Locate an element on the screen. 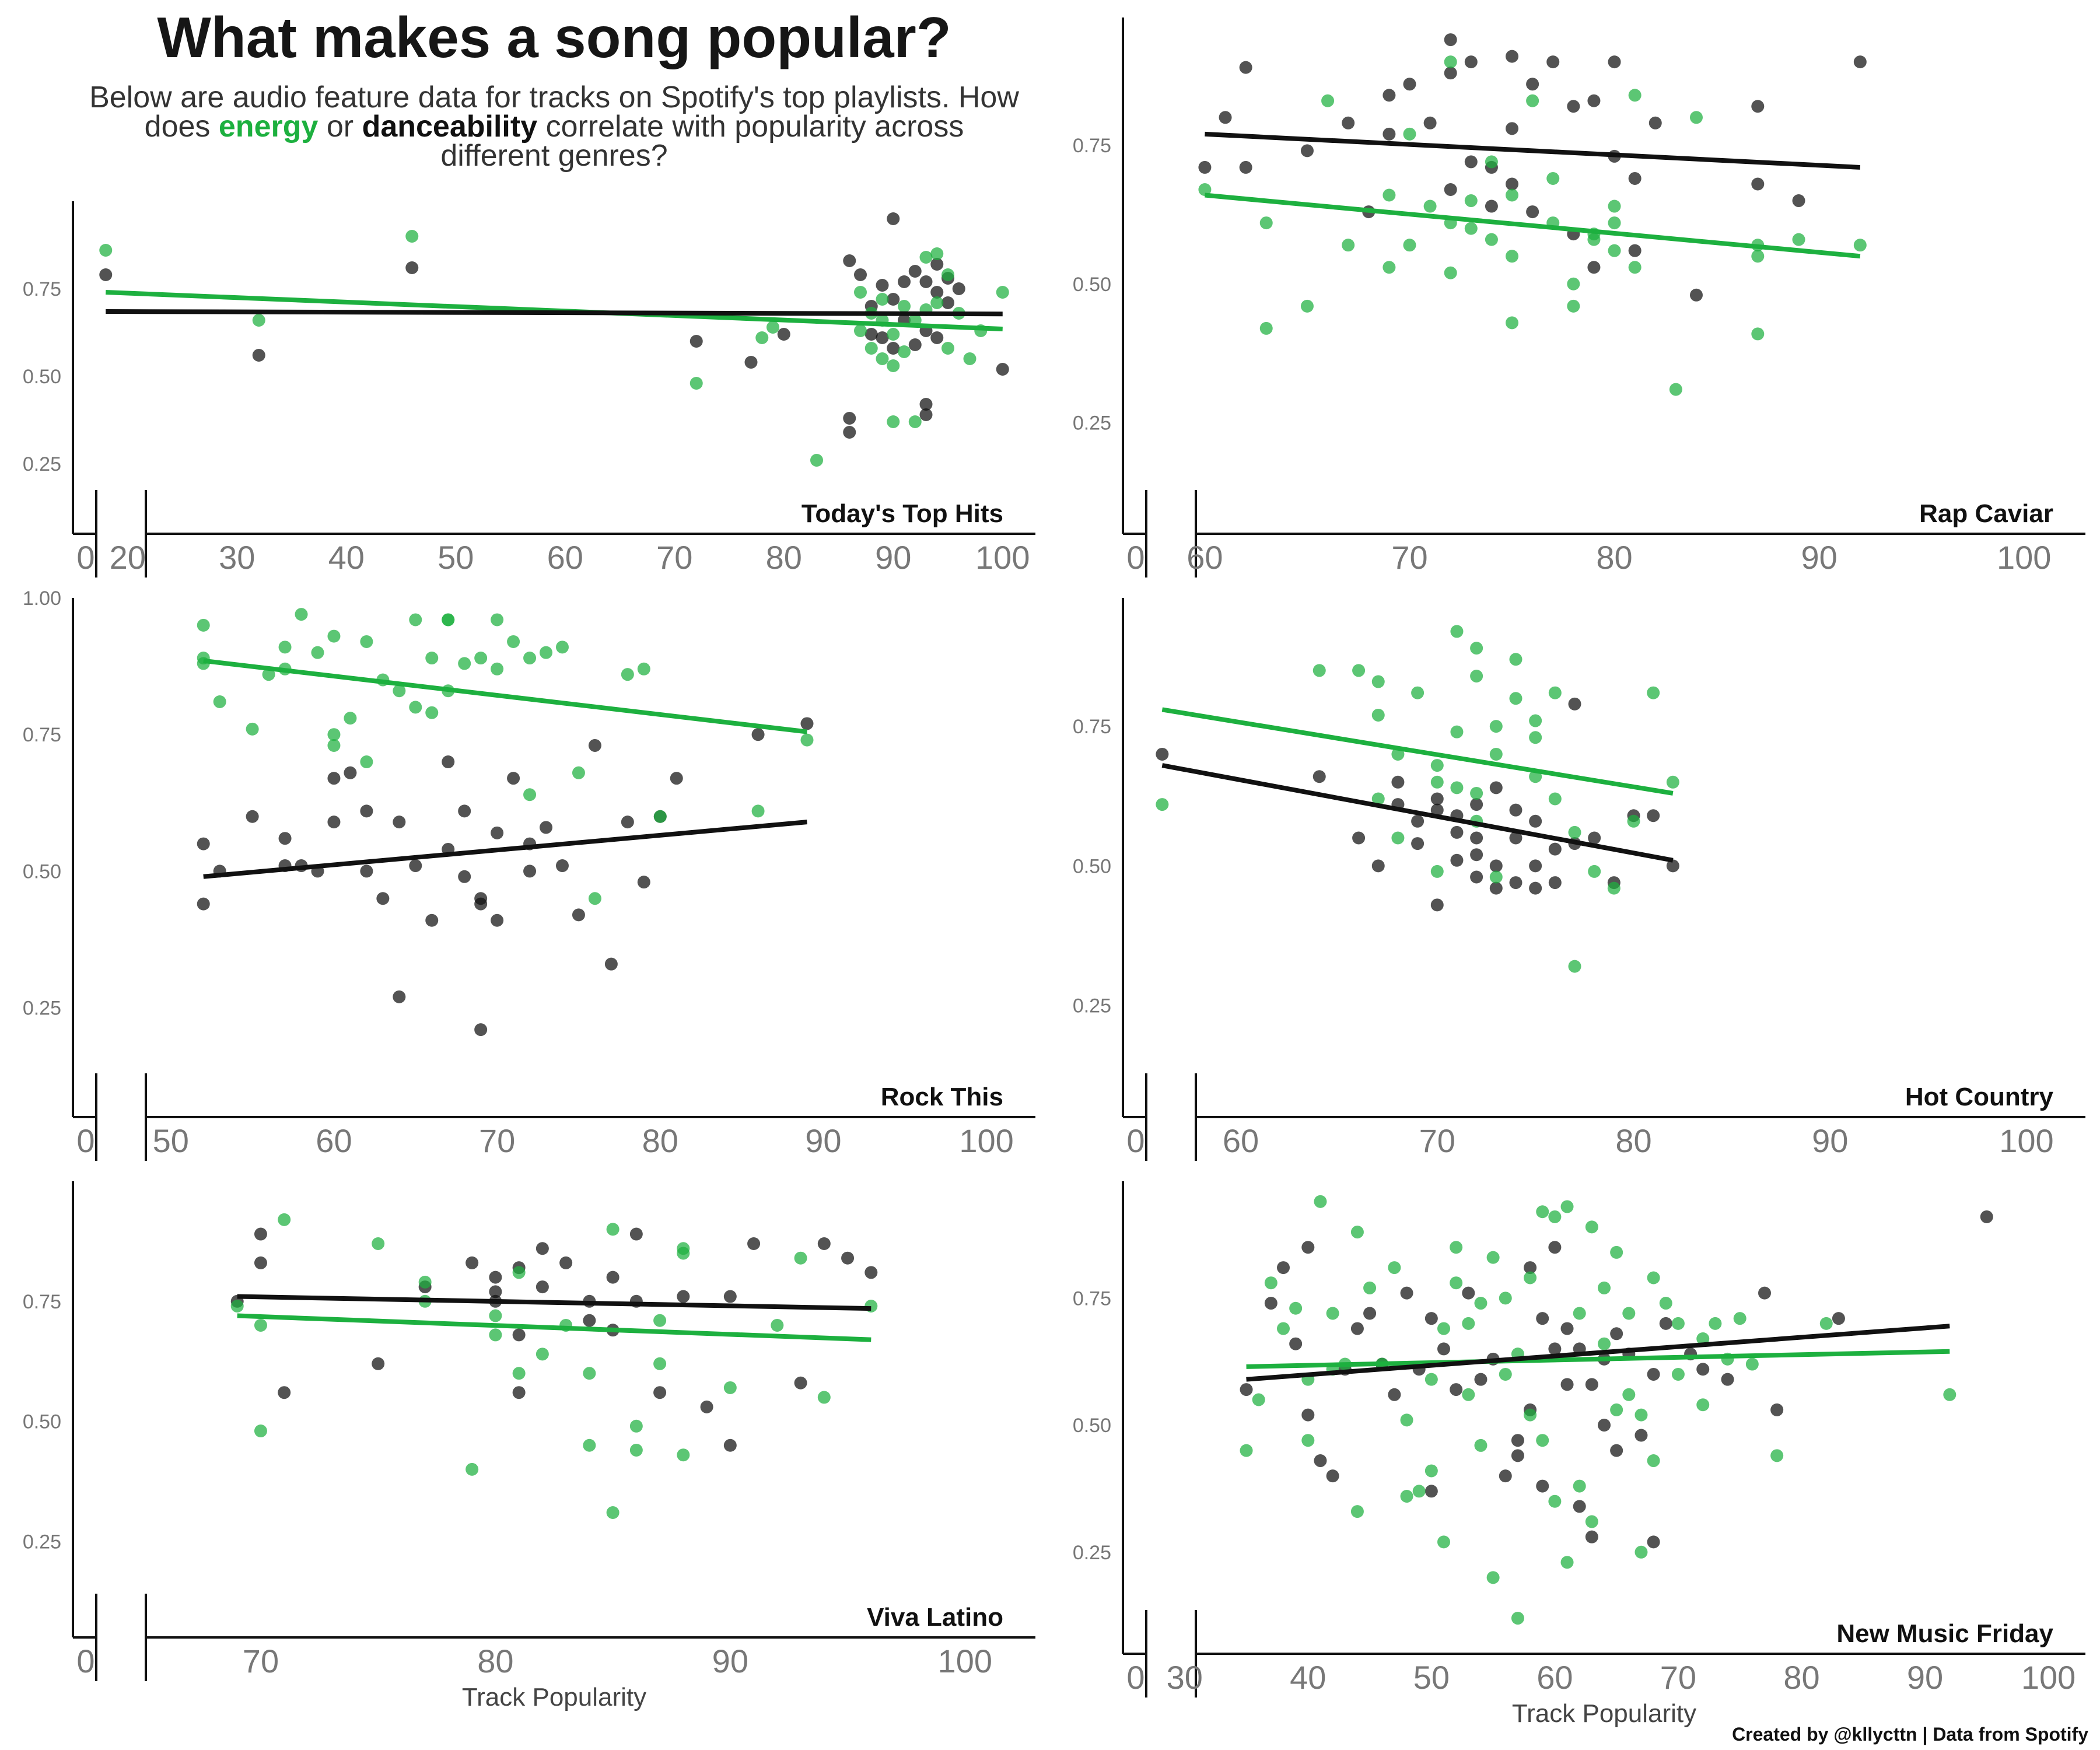  y-tick-label: 1.00 is located at coordinates (42, 598).